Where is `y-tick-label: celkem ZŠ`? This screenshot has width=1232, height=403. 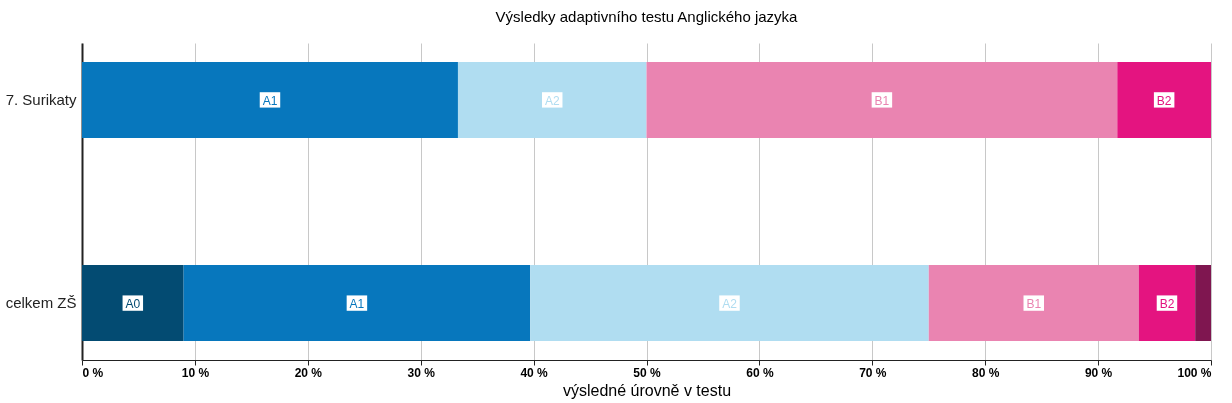 y-tick-label: celkem ZŠ is located at coordinates (41, 303).